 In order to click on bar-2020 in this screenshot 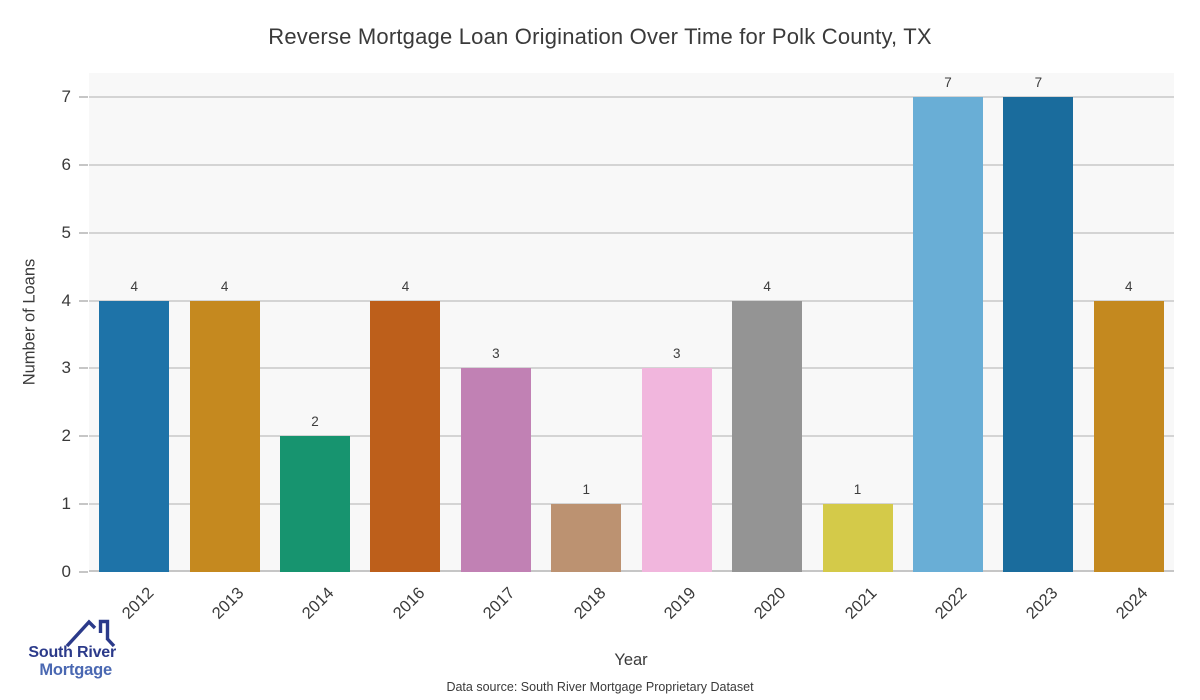, I will do `click(767, 436)`.